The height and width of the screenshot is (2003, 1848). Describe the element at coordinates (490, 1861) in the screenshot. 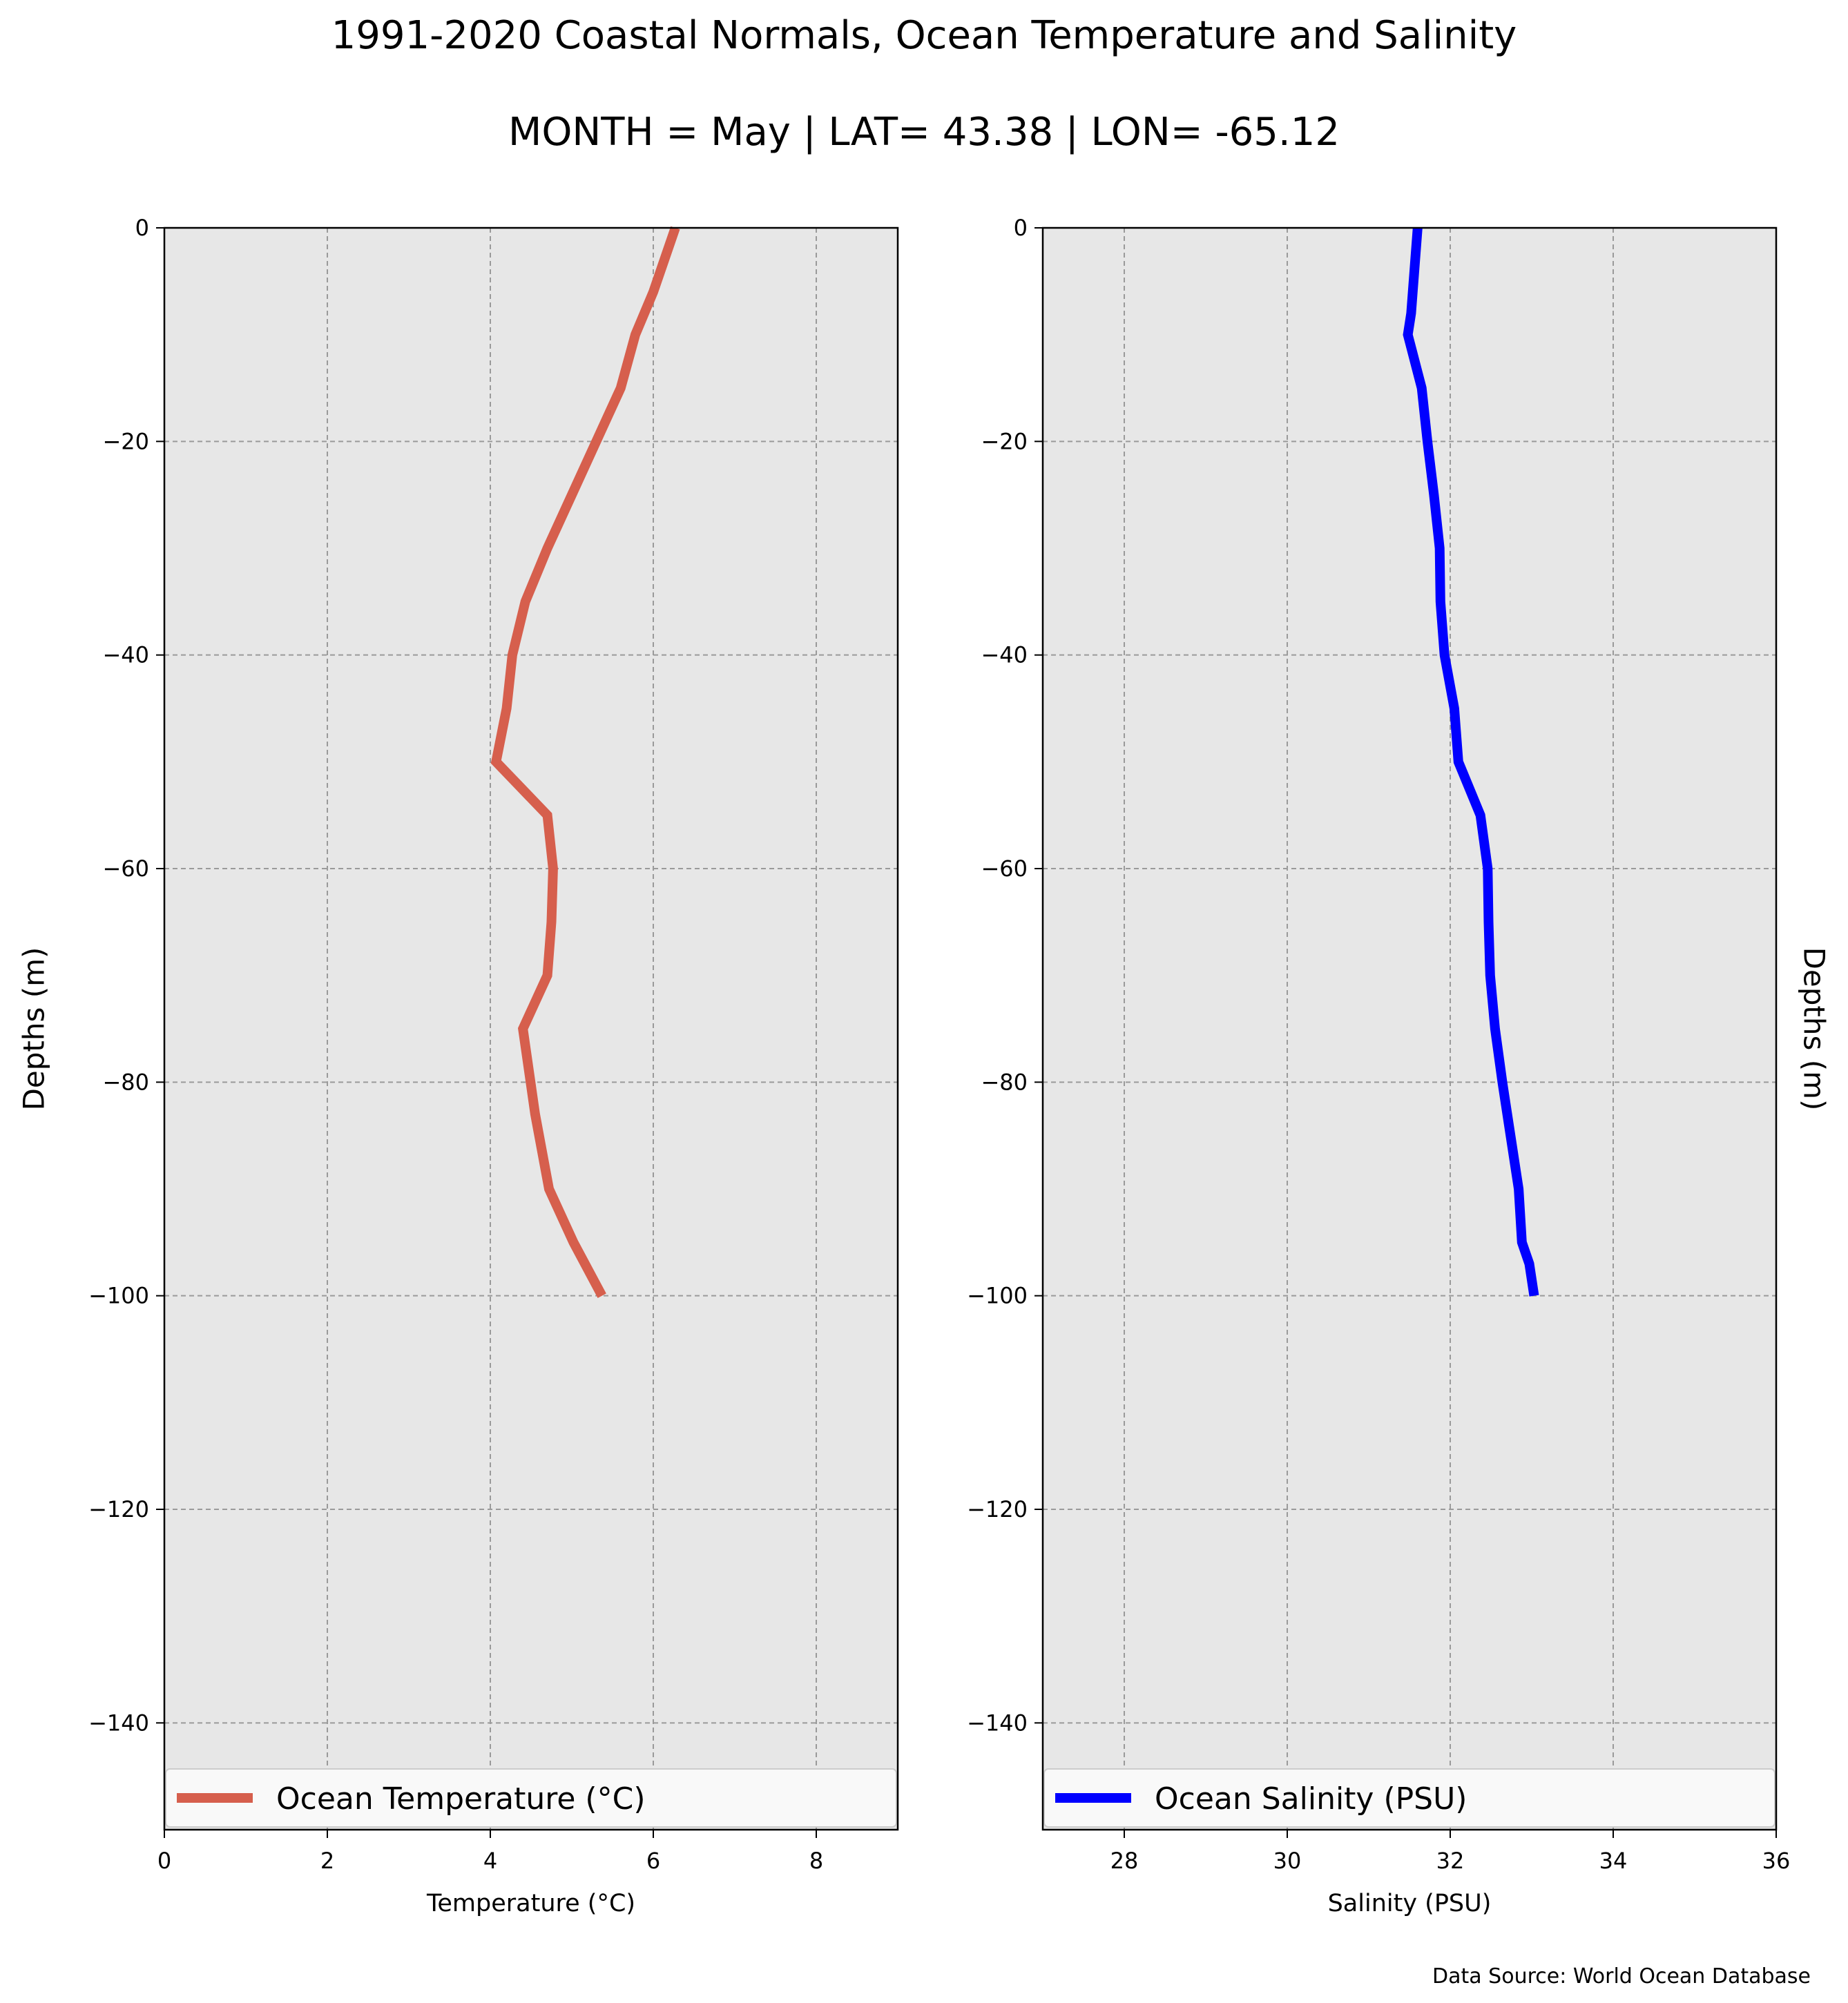

I see `x-tick-label: 4` at that location.